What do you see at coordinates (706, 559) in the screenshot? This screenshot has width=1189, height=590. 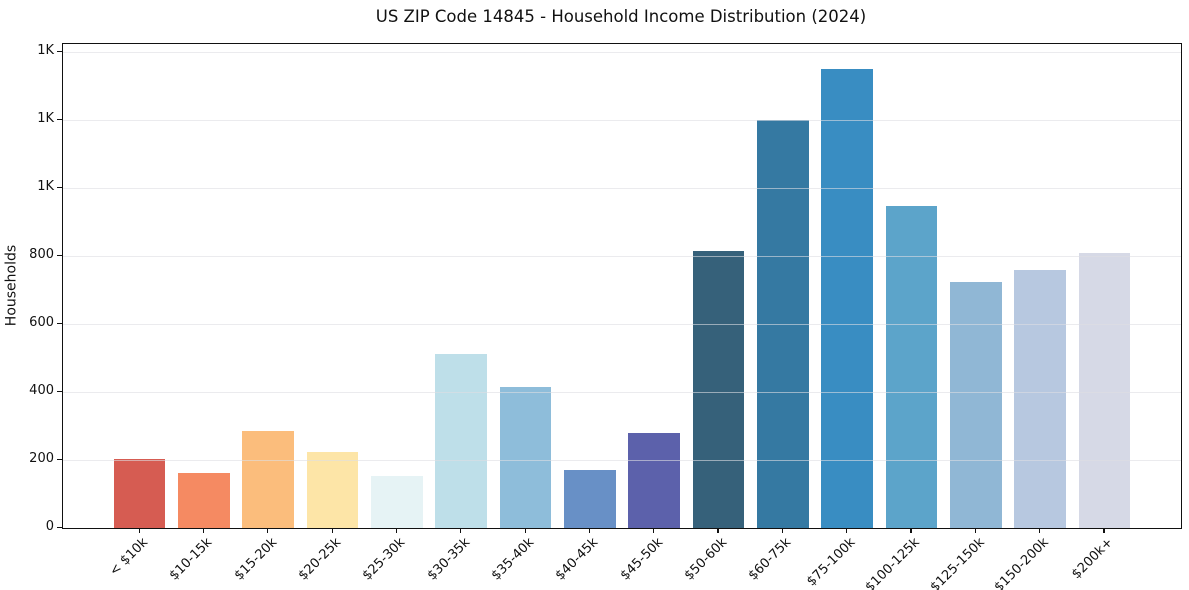 I see `x-tick-label: $50-60k` at bounding box center [706, 559].